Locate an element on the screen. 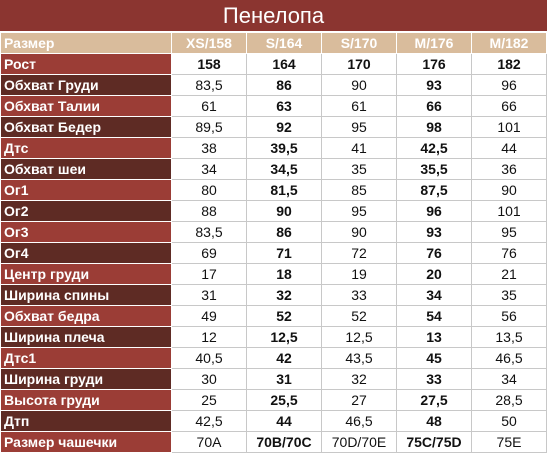 The image size is (547, 454). table-row: Ог4 69 71 72 76 76 is located at coordinates (273, 253).